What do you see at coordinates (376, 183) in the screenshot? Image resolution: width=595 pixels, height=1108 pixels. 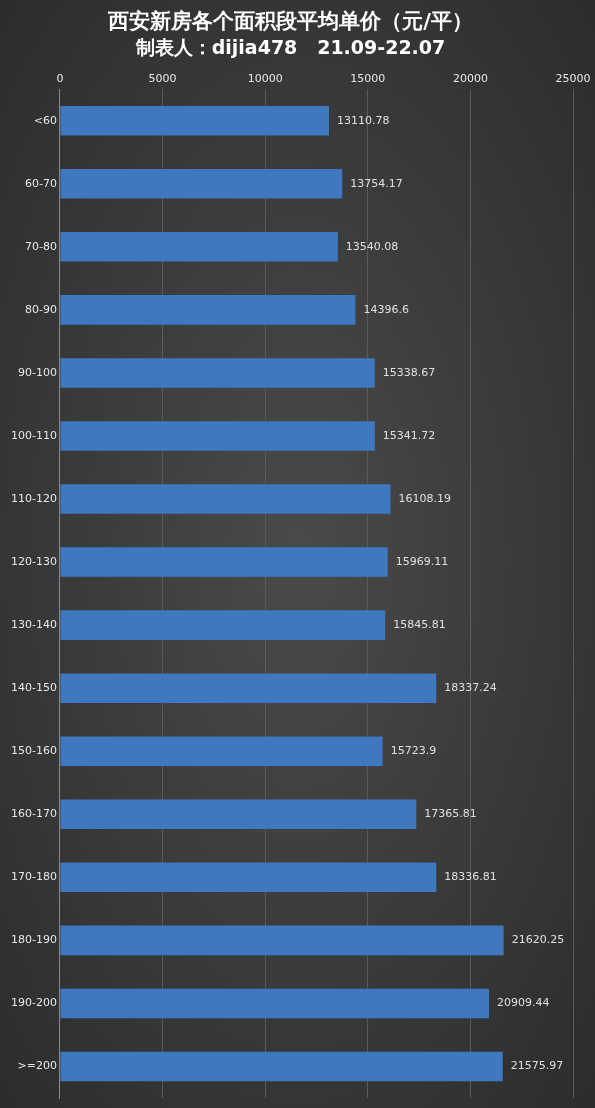 I see `data-label: 13754.17` at bounding box center [376, 183].